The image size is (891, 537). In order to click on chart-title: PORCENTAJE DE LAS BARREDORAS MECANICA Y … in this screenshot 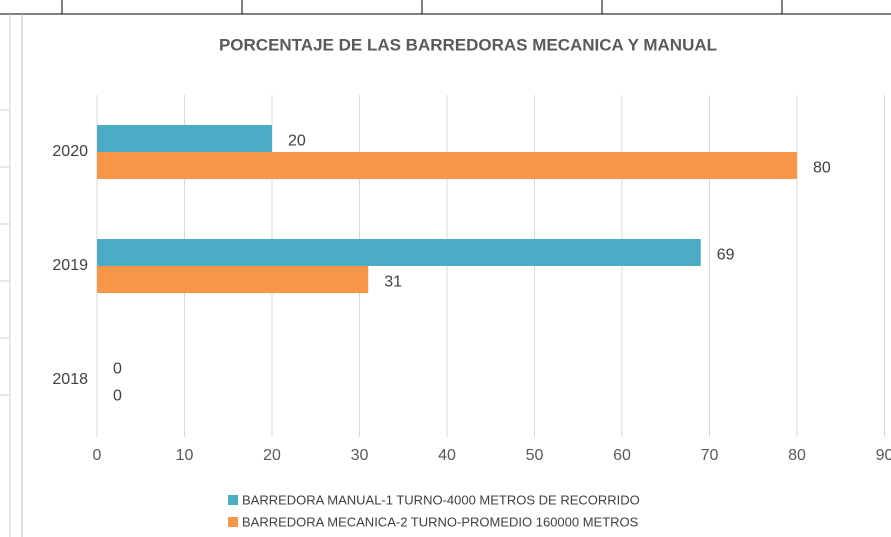, I will do `click(468, 44)`.